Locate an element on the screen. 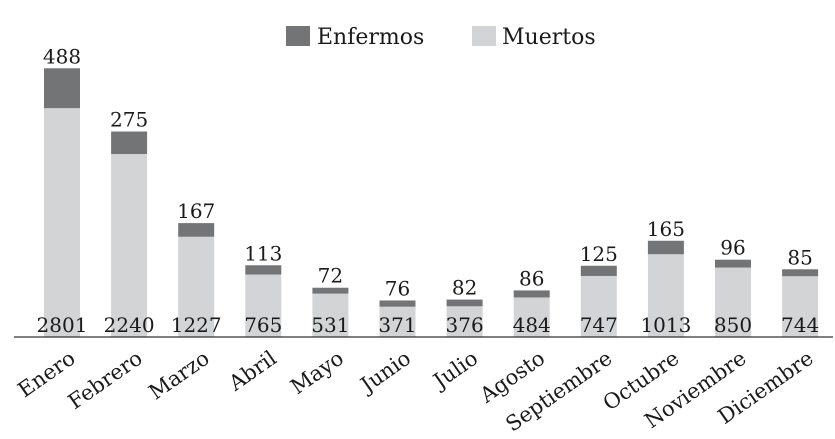 Image resolution: width=835 pixels, height=439 pixels. category-label-mayo: Mayo is located at coordinates (317, 372).